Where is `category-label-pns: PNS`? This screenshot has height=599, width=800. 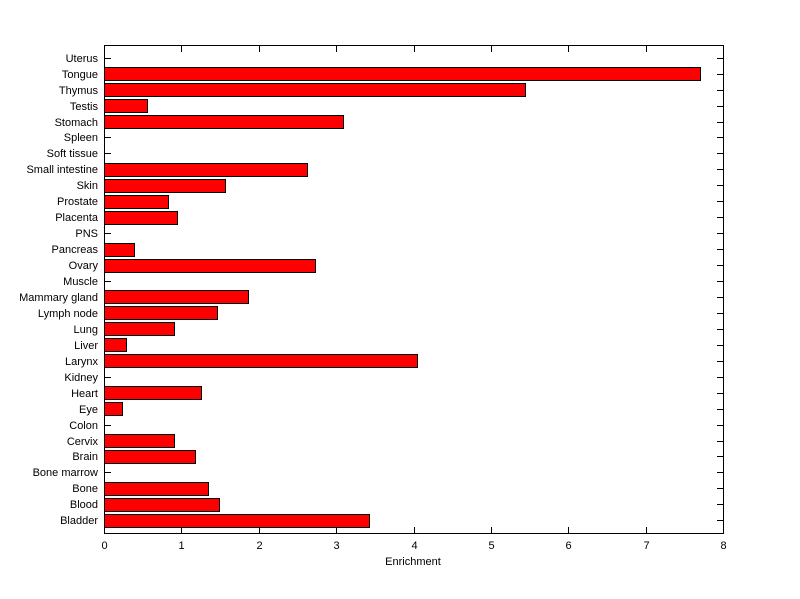
category-label-pns: PNS is located at coordinates (86, 234).